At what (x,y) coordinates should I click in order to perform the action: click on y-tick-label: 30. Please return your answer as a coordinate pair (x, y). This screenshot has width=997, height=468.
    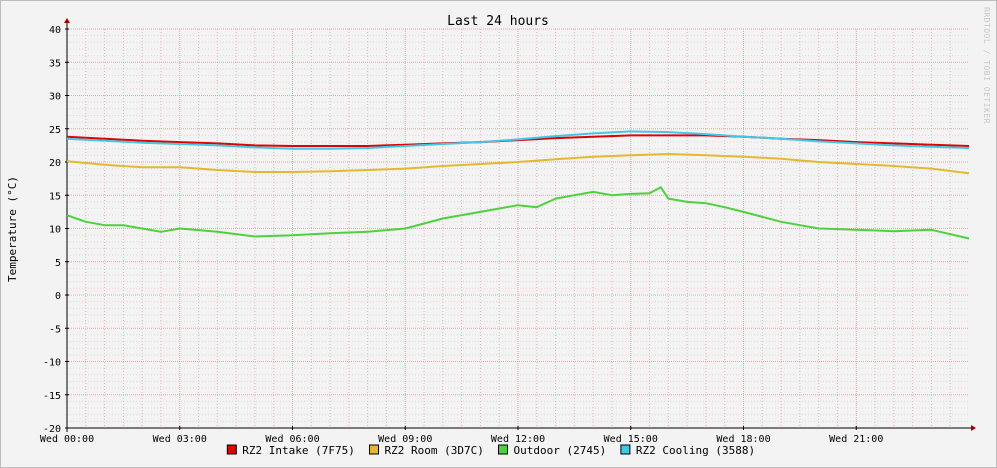
    Looking at the image, I should click on (55, 97).